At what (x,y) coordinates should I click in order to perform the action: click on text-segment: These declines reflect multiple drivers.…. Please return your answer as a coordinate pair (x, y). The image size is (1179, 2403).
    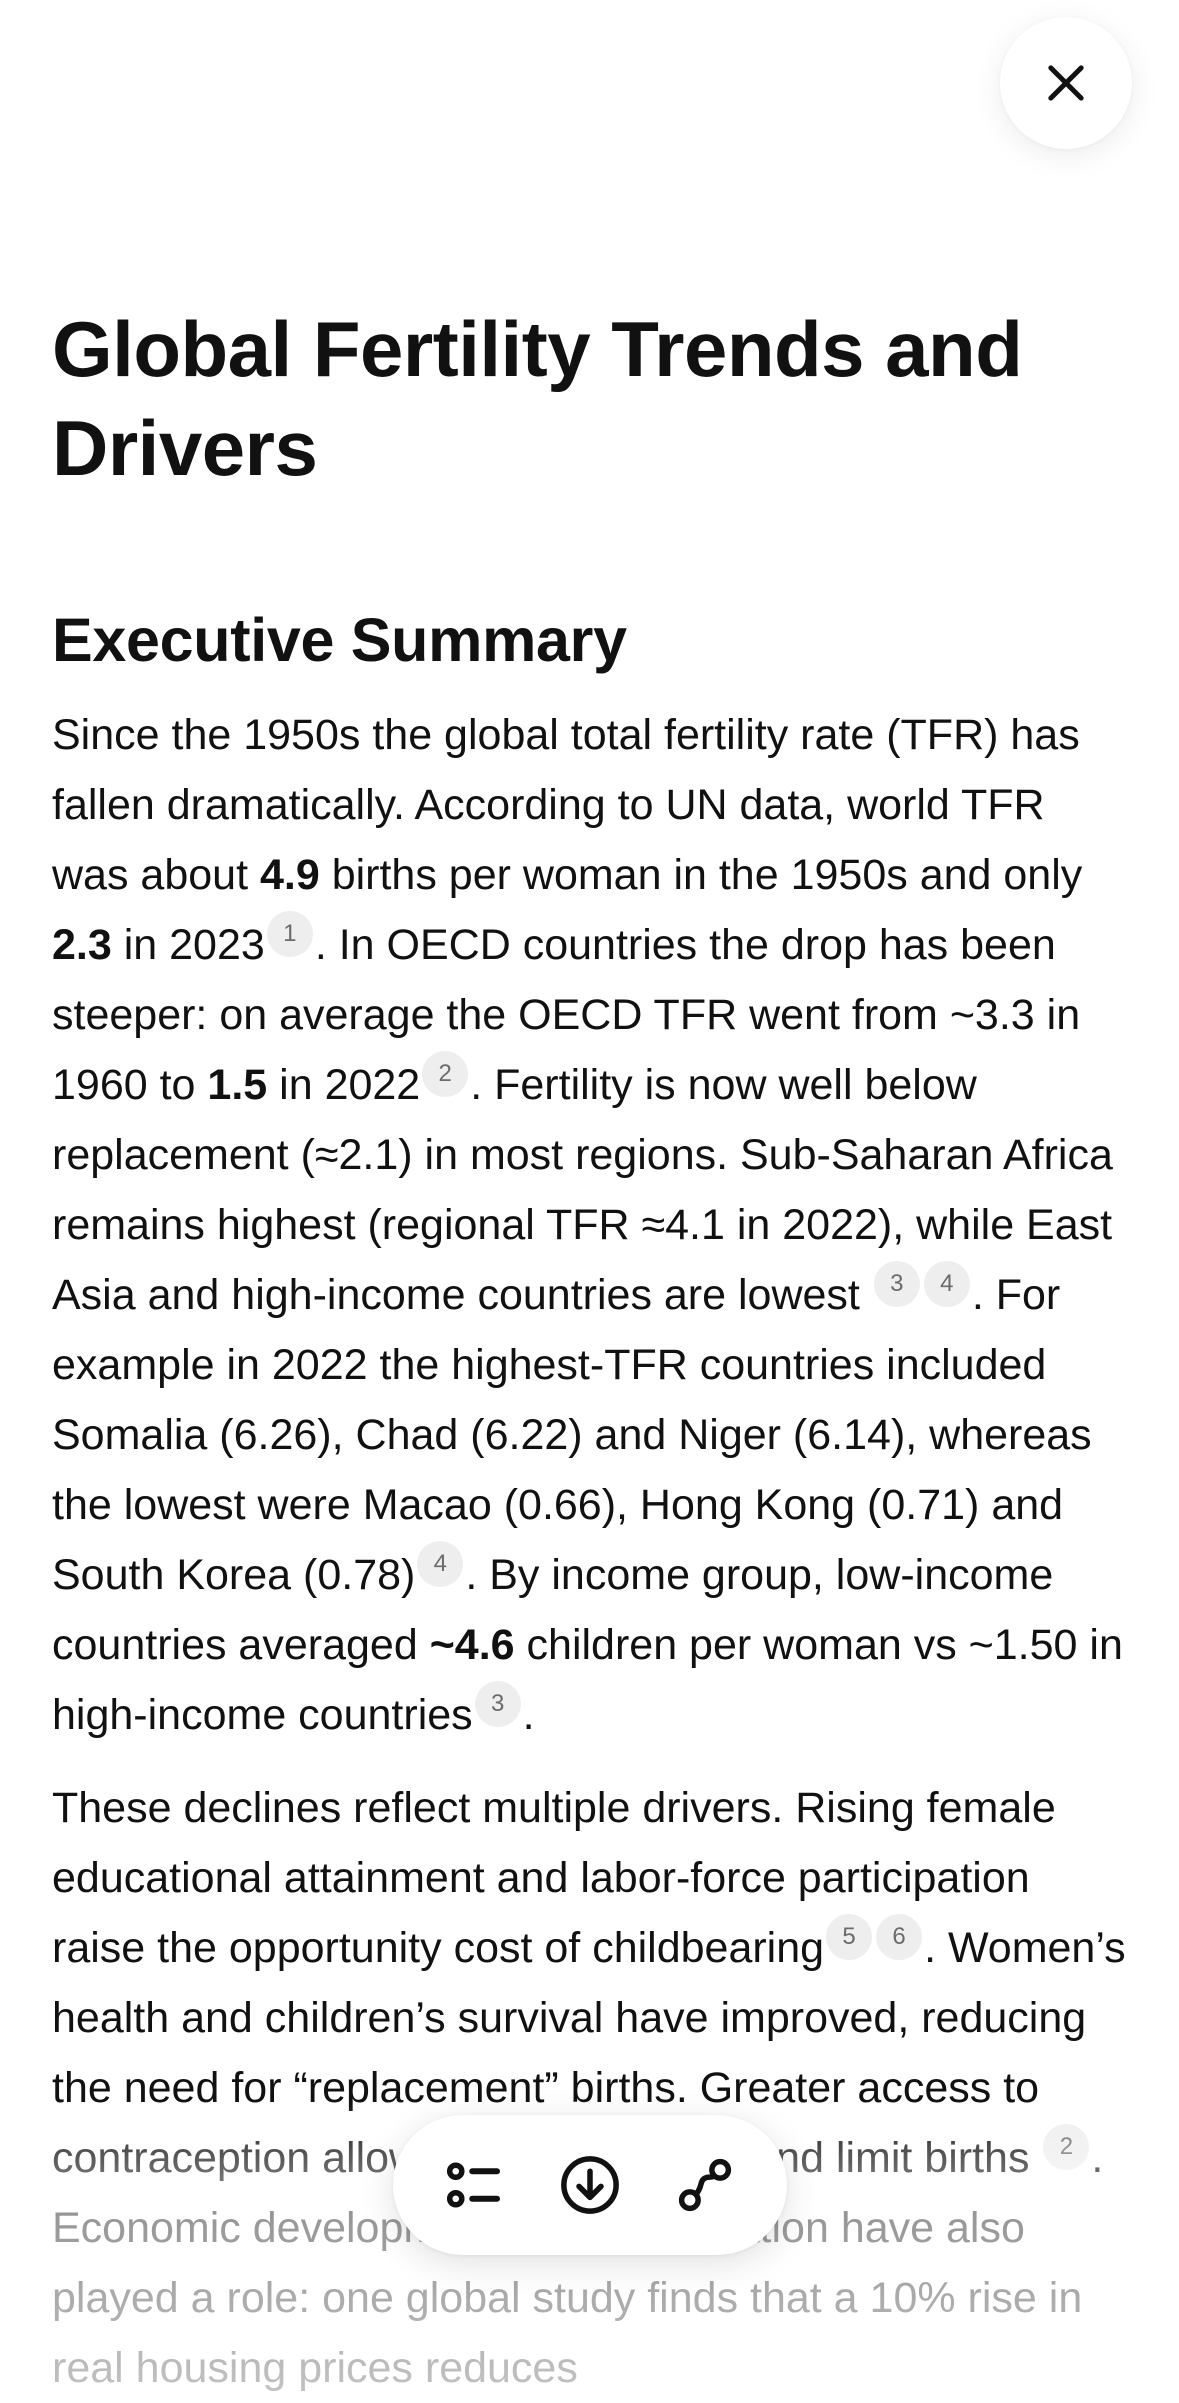
    Looking at the image, I should click on (554, 1878).